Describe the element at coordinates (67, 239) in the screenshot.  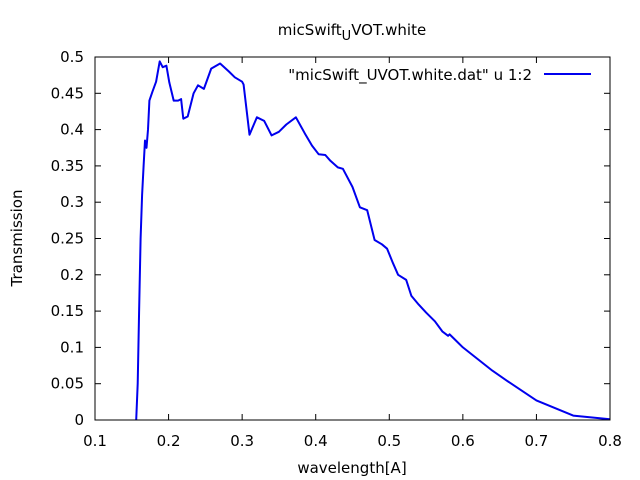
I see `y-tick-label: 0.25` at that location.